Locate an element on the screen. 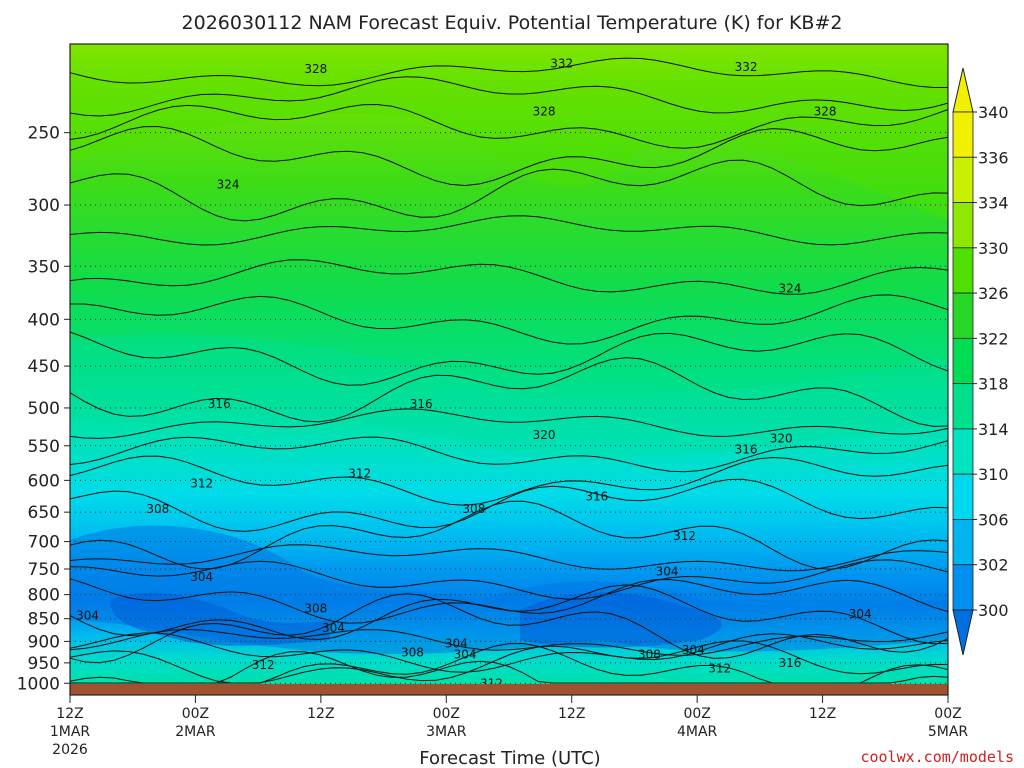 Image resolution: width=1024 pixels, height=768 pixels. colorbar-label: 340 is located at coordinates (993, 112).